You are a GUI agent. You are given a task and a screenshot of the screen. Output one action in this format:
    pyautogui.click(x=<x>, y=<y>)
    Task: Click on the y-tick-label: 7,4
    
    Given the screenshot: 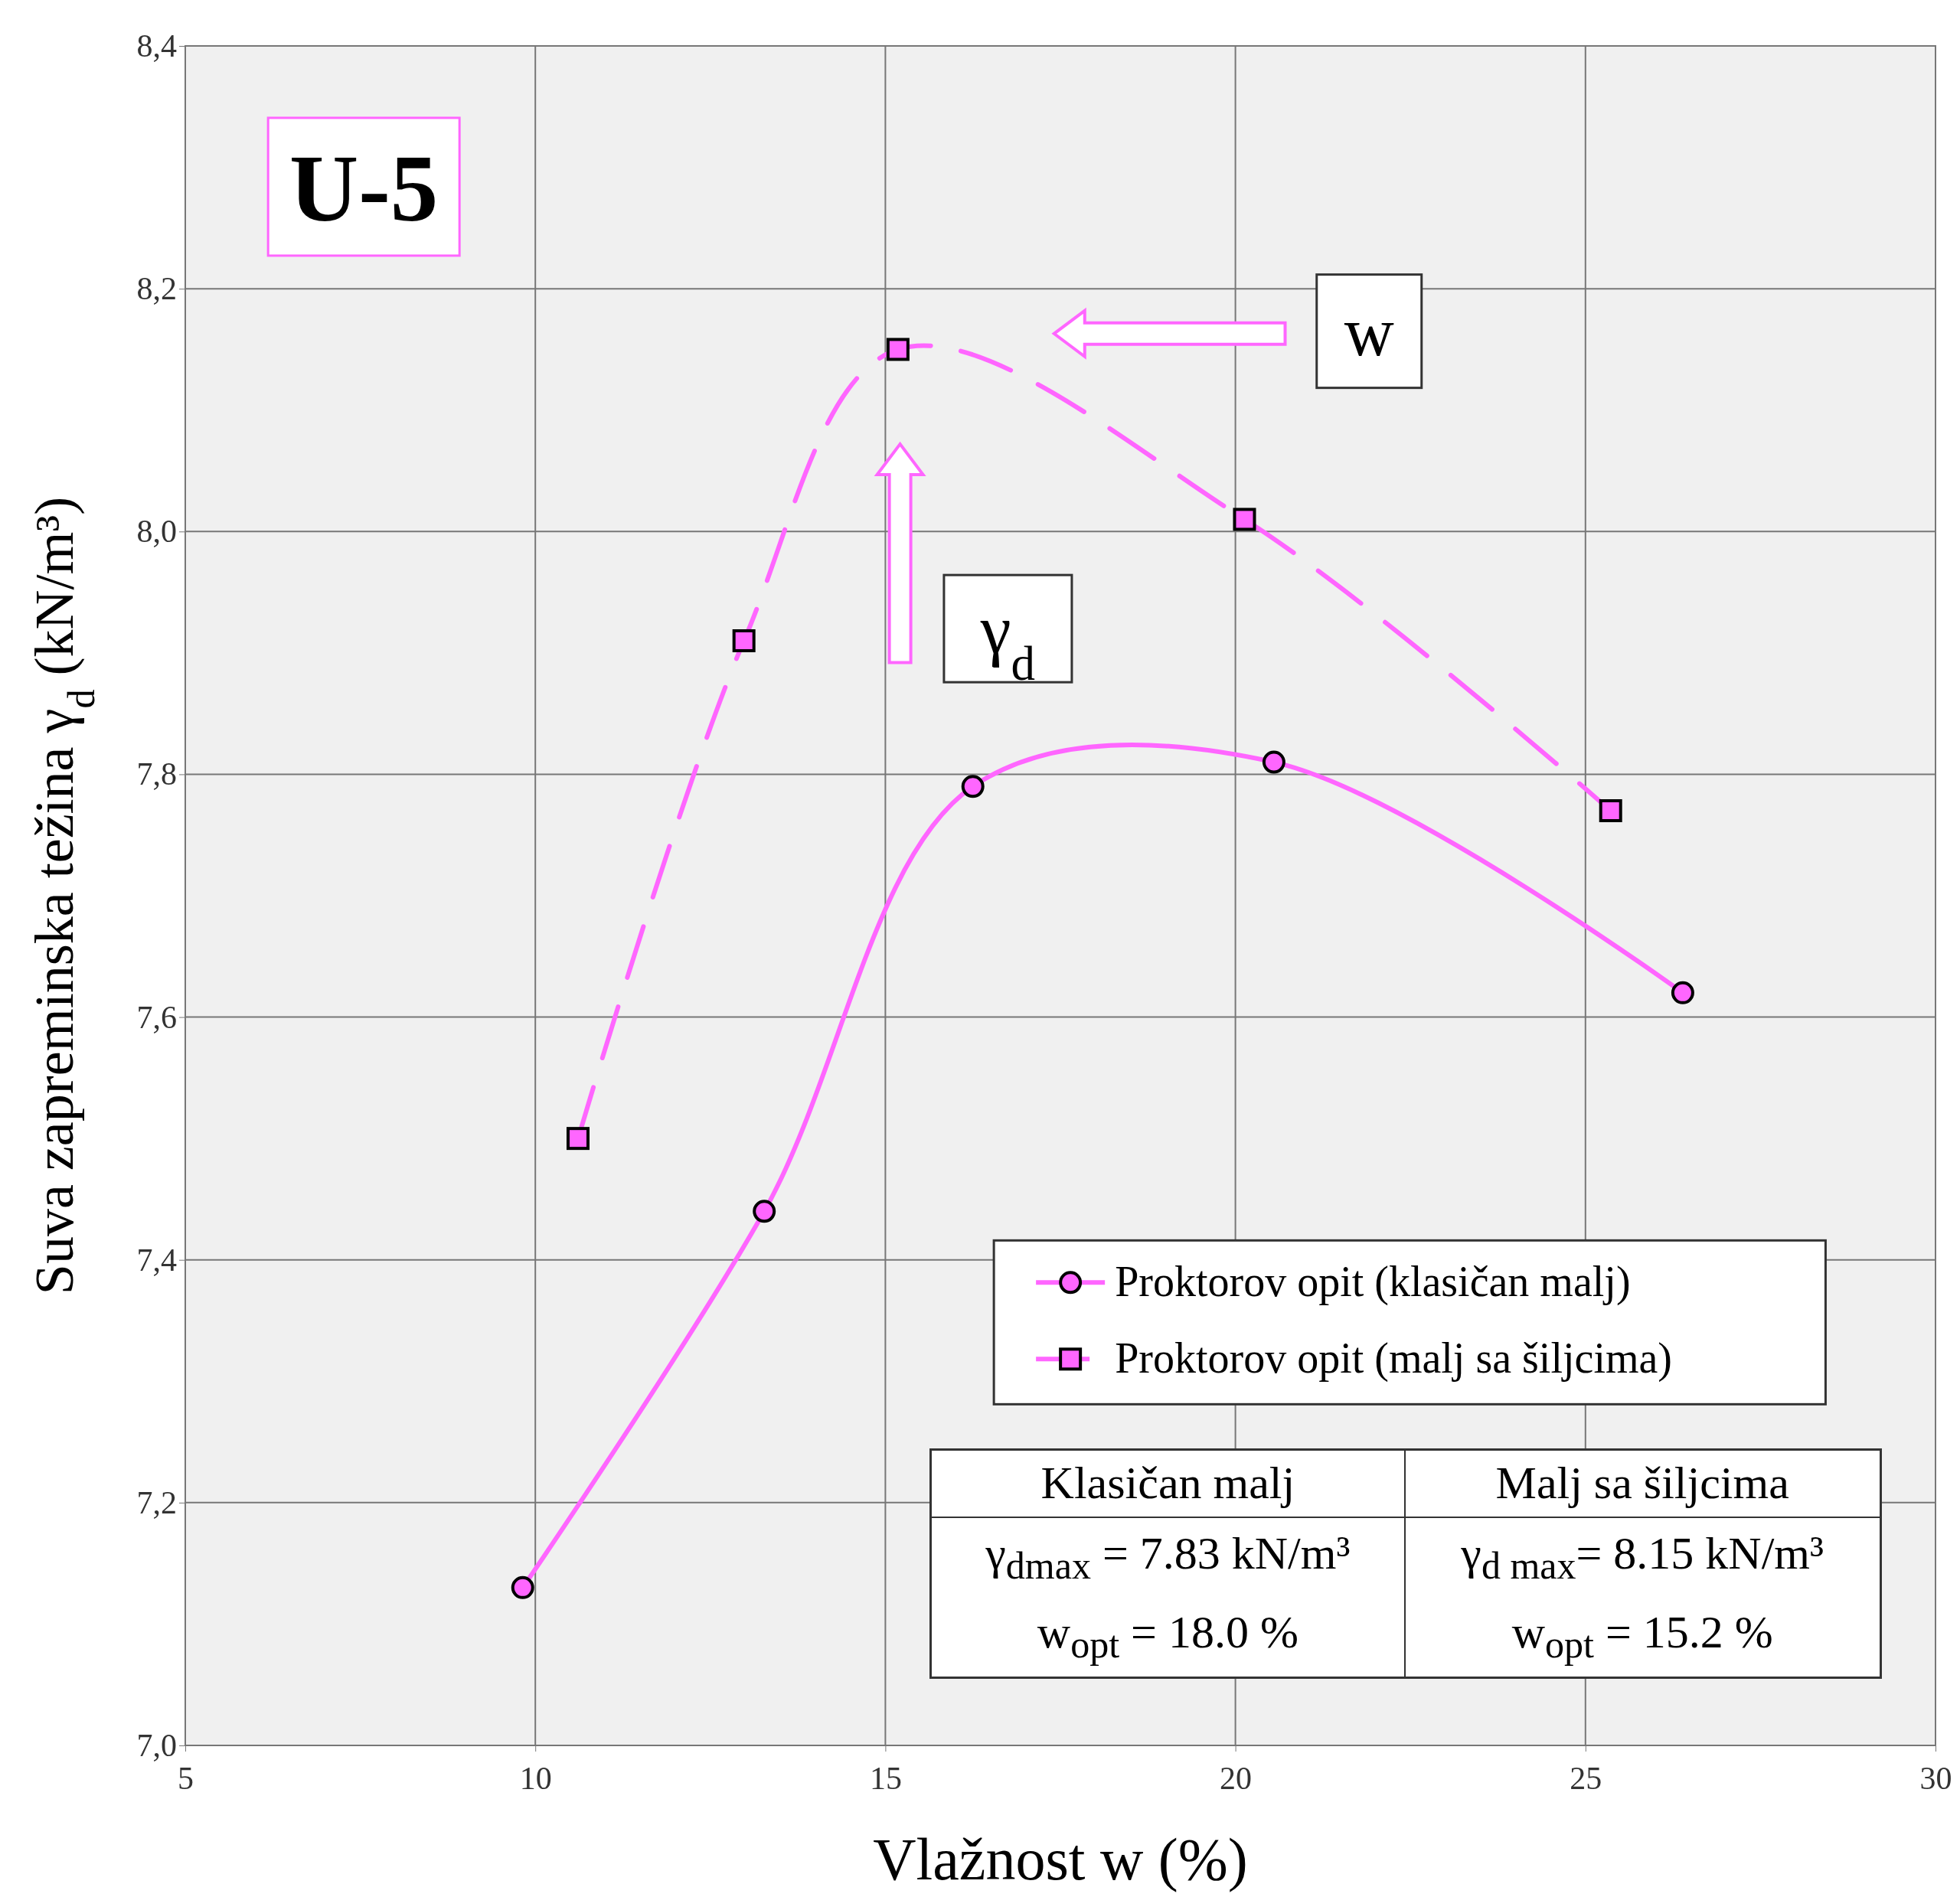 What is the action you would take?
    pyautogui.click(x=156, y=1260)
    